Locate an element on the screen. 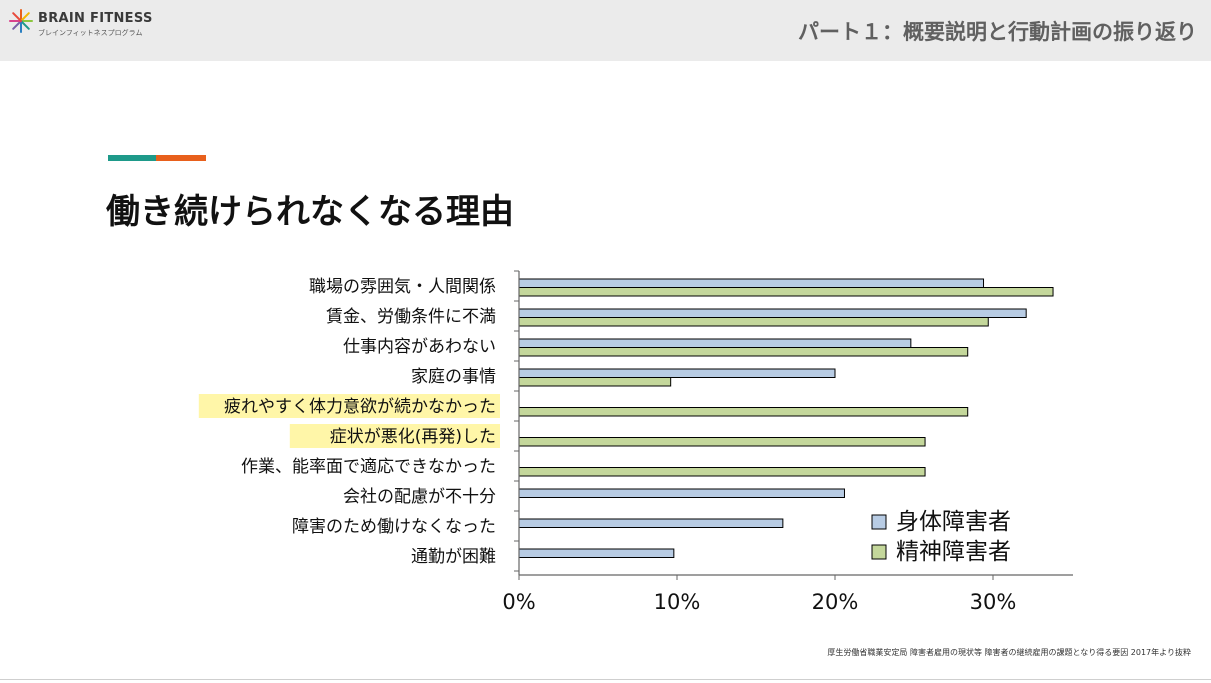 The width and height of the screenshot is (1211, 683). category-label: 賃金、労働条件に不満 is located at coordinates (411, 317).